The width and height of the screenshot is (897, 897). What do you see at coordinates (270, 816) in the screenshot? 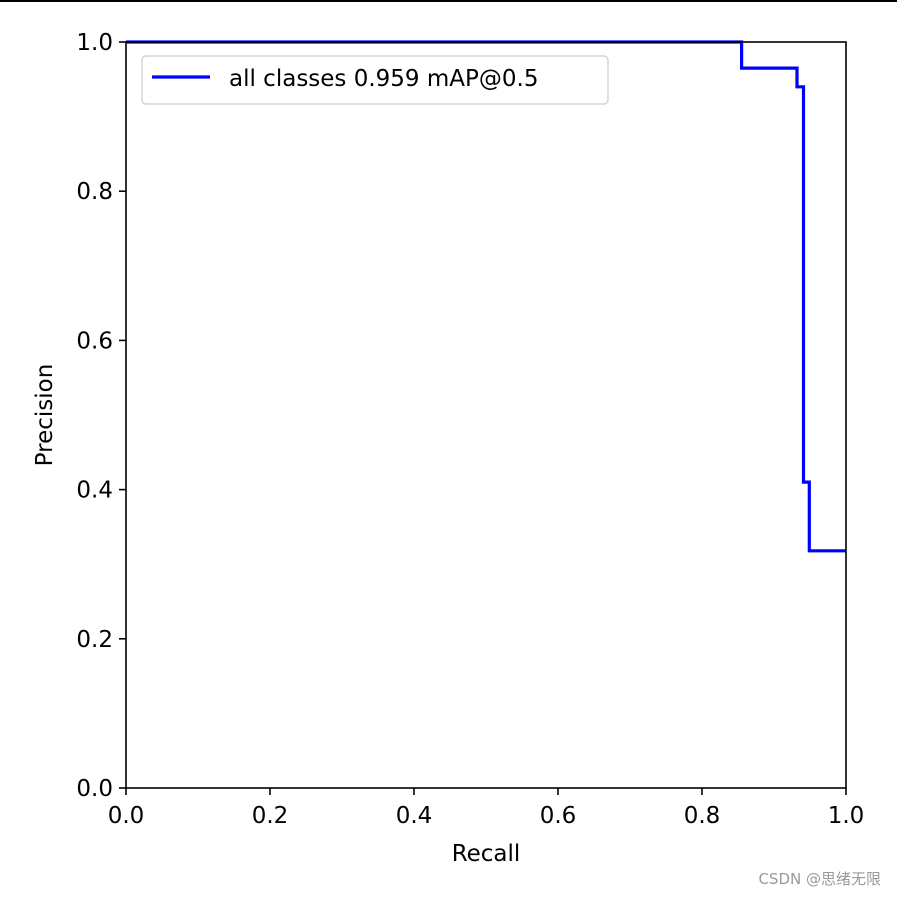
I see `x-tick-label: 0.2` at bounding box center [270, 816].